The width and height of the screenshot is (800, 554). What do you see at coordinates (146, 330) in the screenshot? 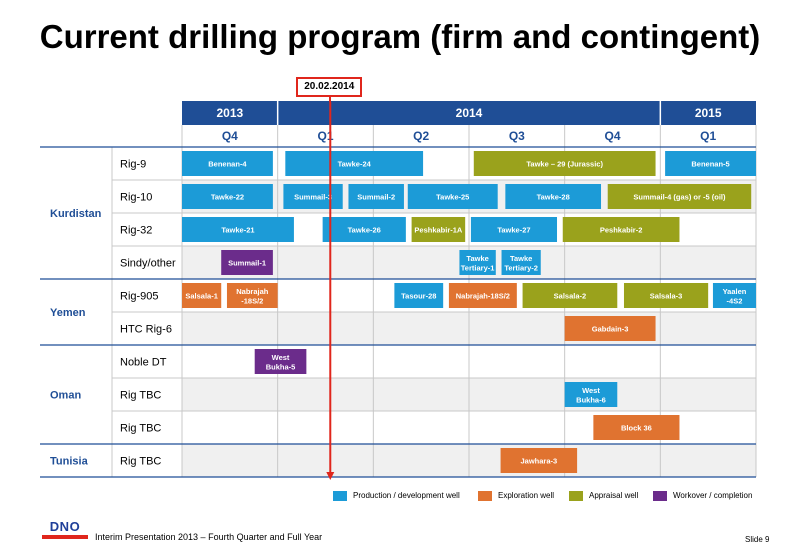
I see `rig-label: HTC Rig-6` at bounding box center [146, 330].